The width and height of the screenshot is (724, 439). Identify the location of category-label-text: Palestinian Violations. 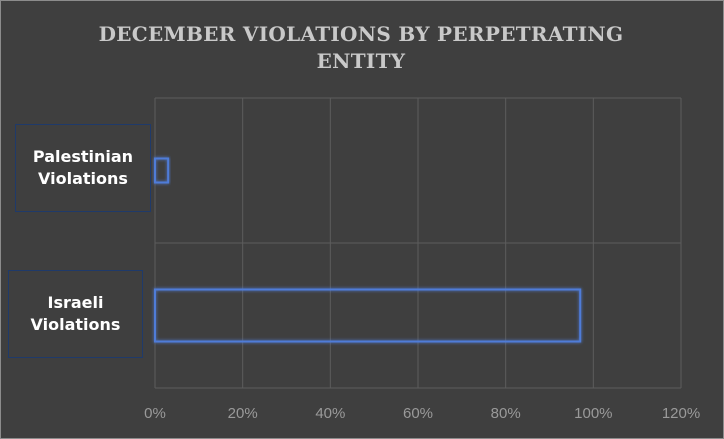
(83, 167).